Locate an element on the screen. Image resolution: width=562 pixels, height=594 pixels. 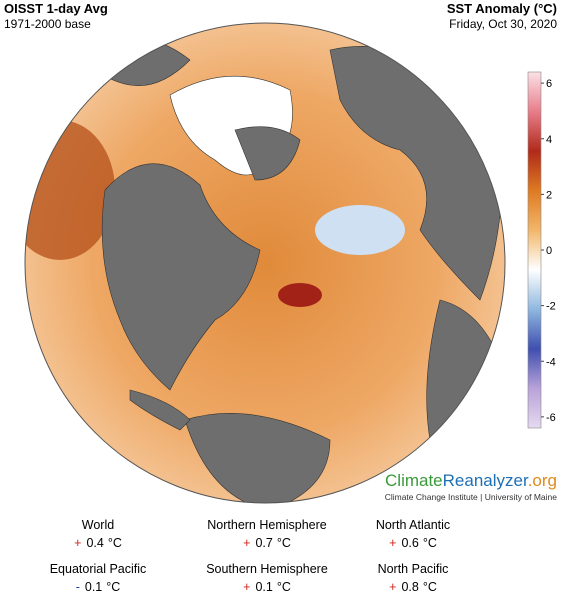
branding-part: Reanalyzer is located at coordinates (486, 480).